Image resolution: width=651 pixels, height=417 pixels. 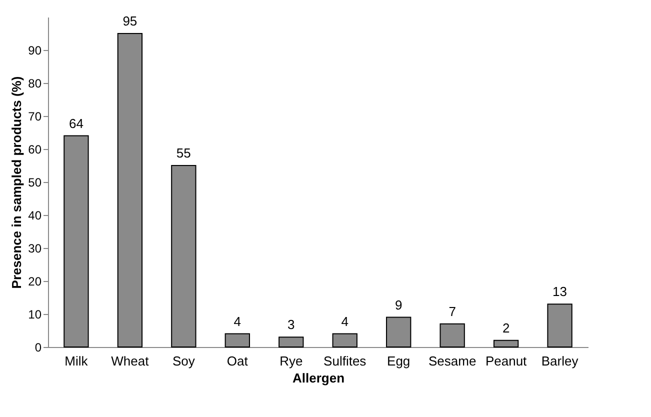 I want to click on y-tick-label: 30, so click(x=35, y=249).